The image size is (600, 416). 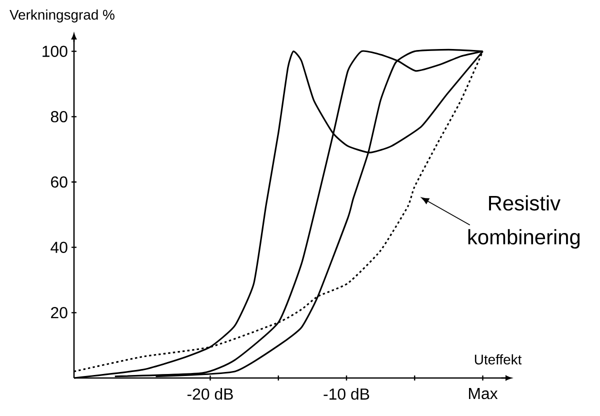 I want to click on y-tick-label: 60, so click(x=59, y=182).